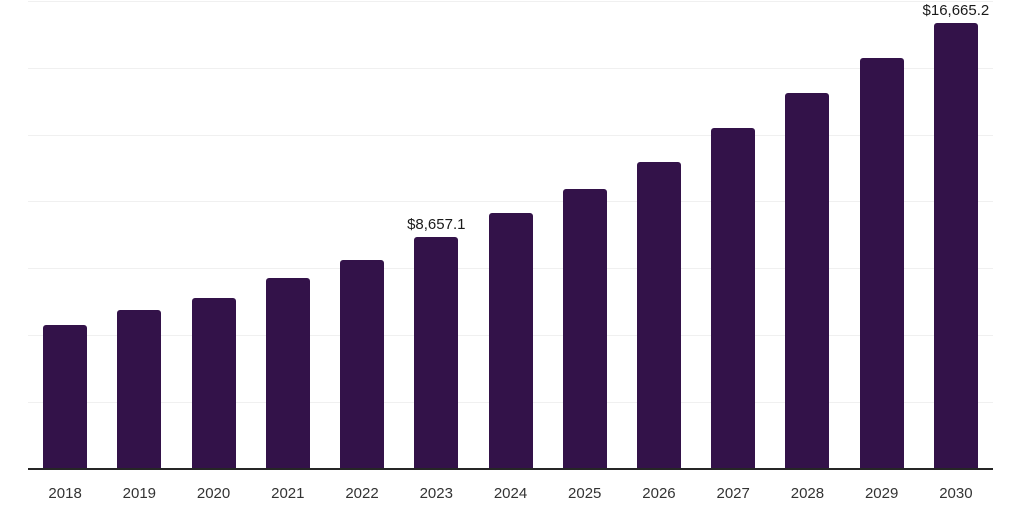 This screenshot has height=512, width=1024. Describe the element at coordinates (362, 364) in the screenshot. I see `bar-2022` at that location.